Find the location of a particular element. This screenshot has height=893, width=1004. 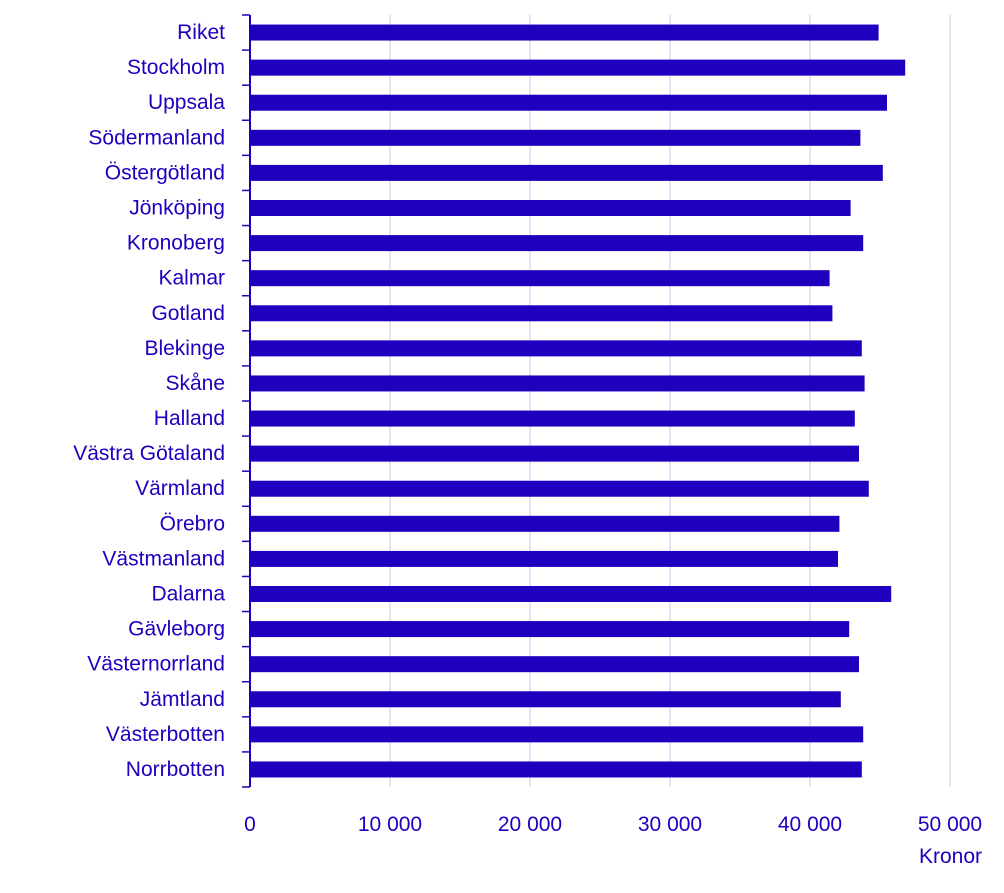

category-label-13: Värmland is located at coordinates (180, 488).